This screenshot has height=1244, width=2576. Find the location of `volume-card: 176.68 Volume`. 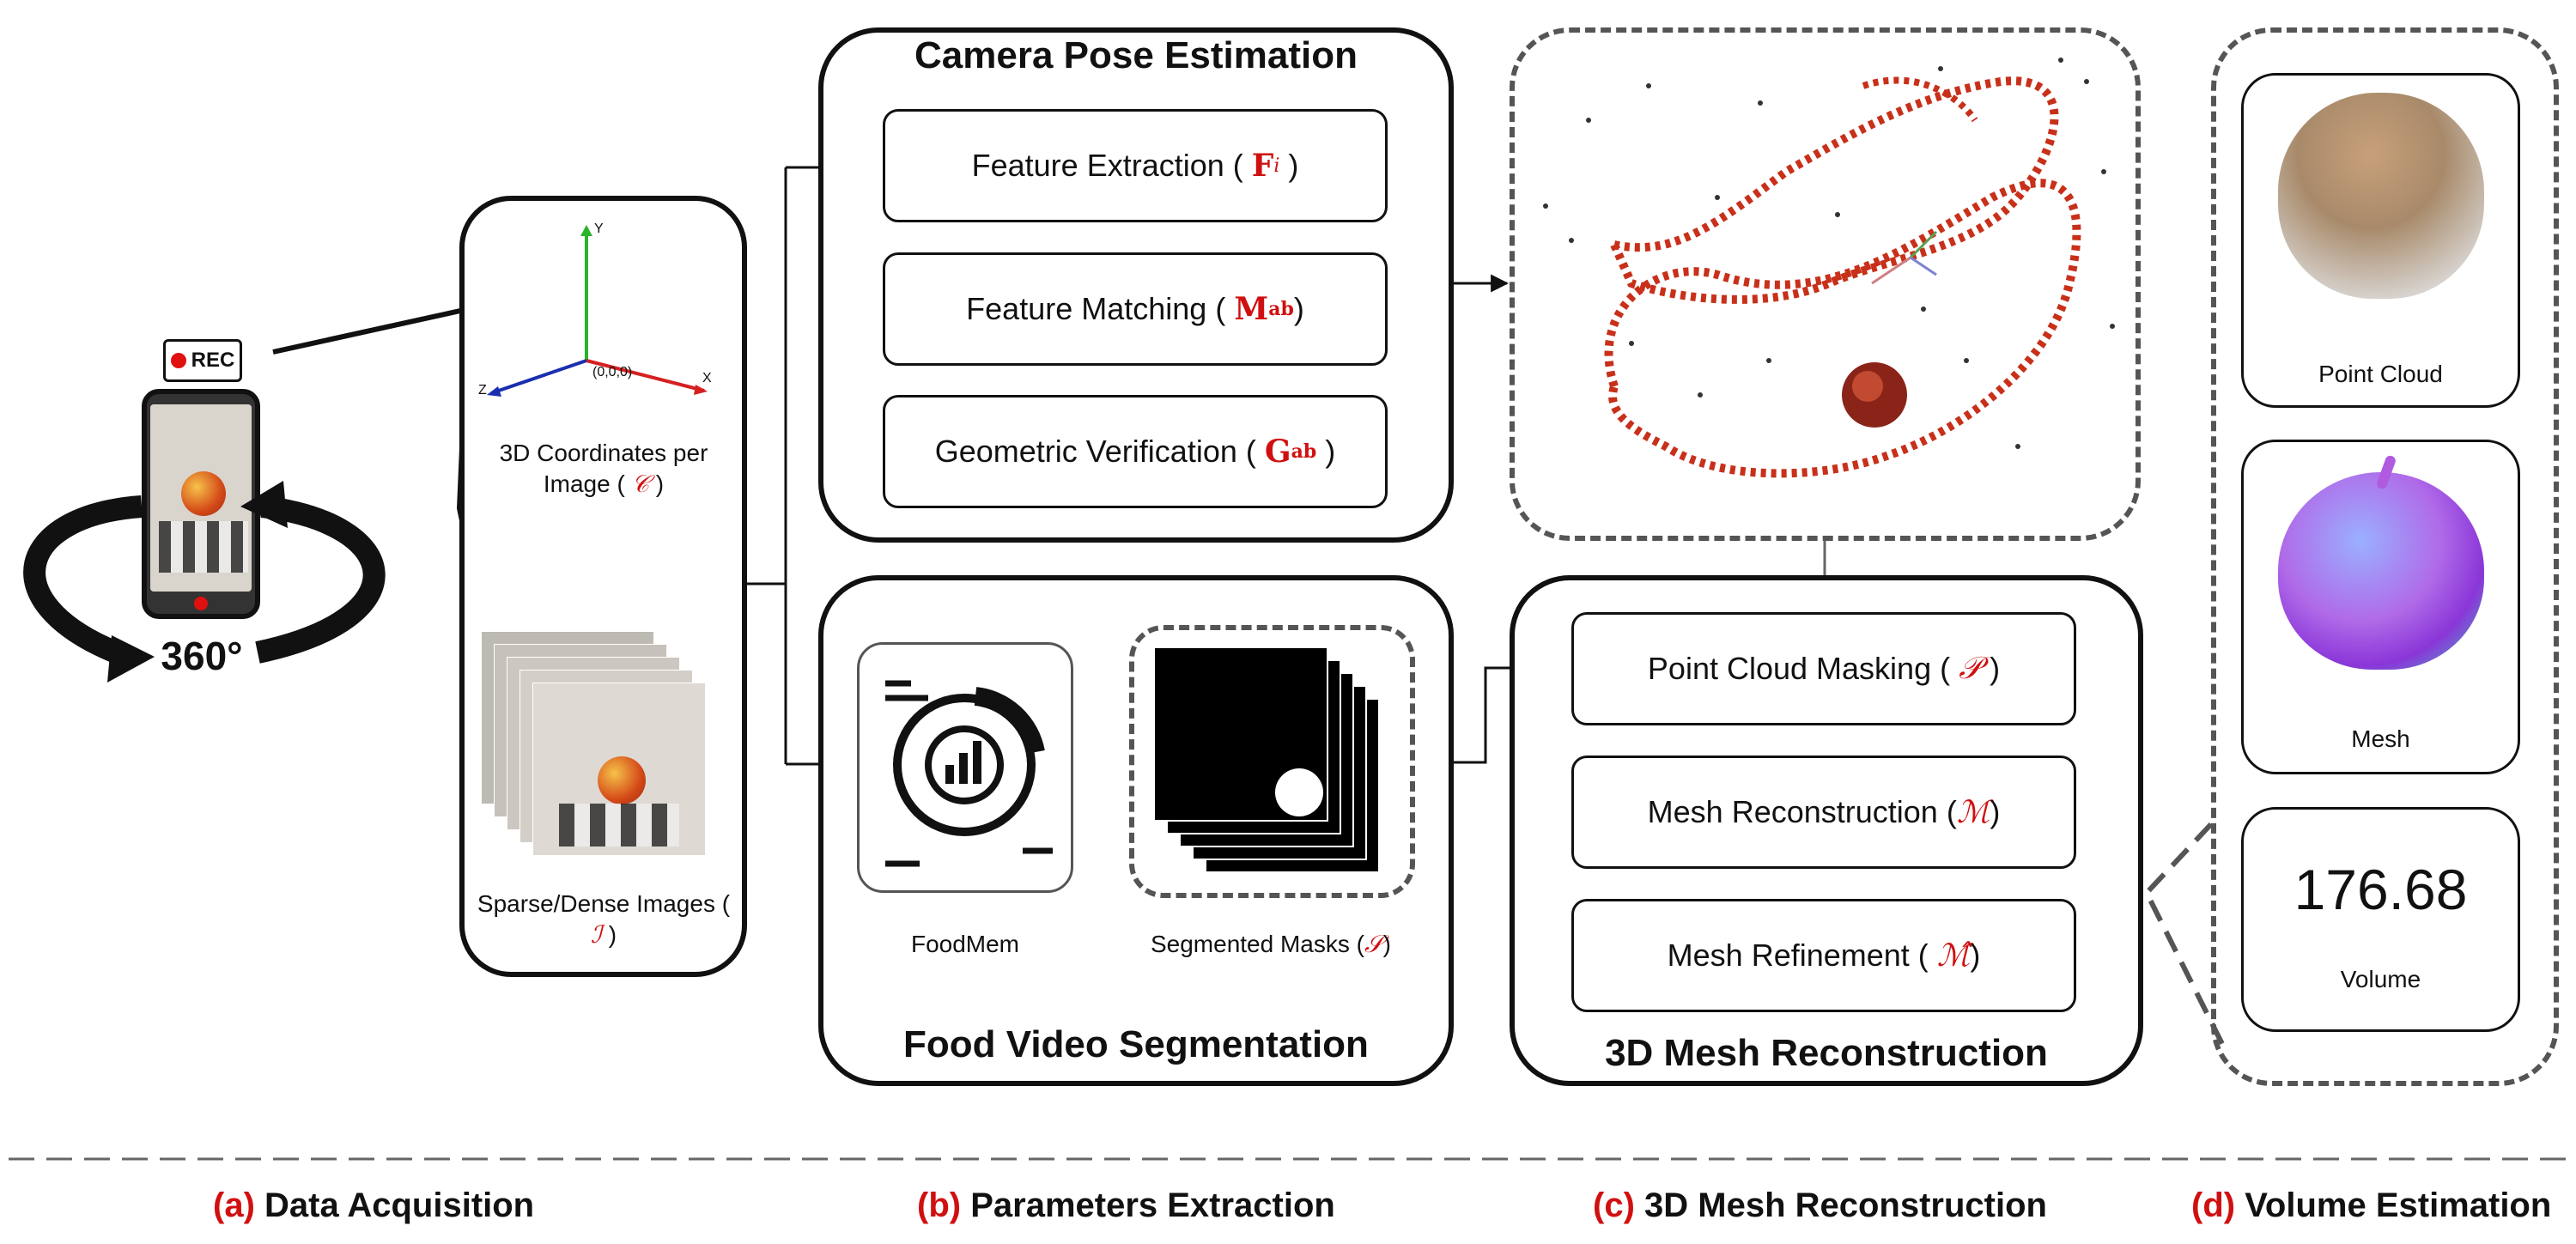

volume-card: 176.68 Volume is located at coordinates (2380, 920).